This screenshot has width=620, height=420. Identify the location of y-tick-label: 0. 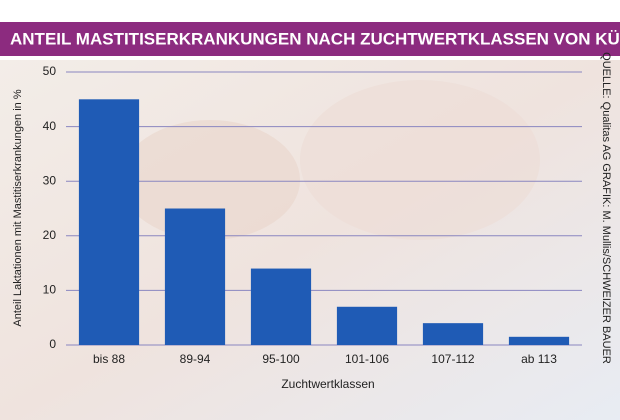
(52, 344).